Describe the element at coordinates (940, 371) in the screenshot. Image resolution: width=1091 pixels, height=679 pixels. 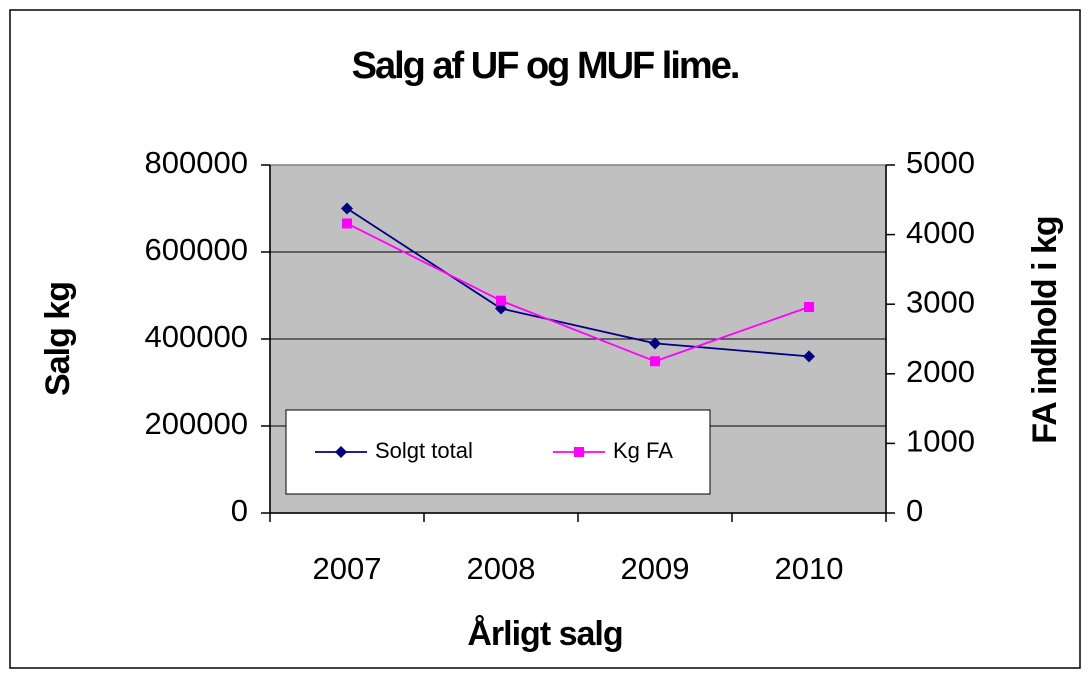
I see `y2-tick-label: 2000` at that location.